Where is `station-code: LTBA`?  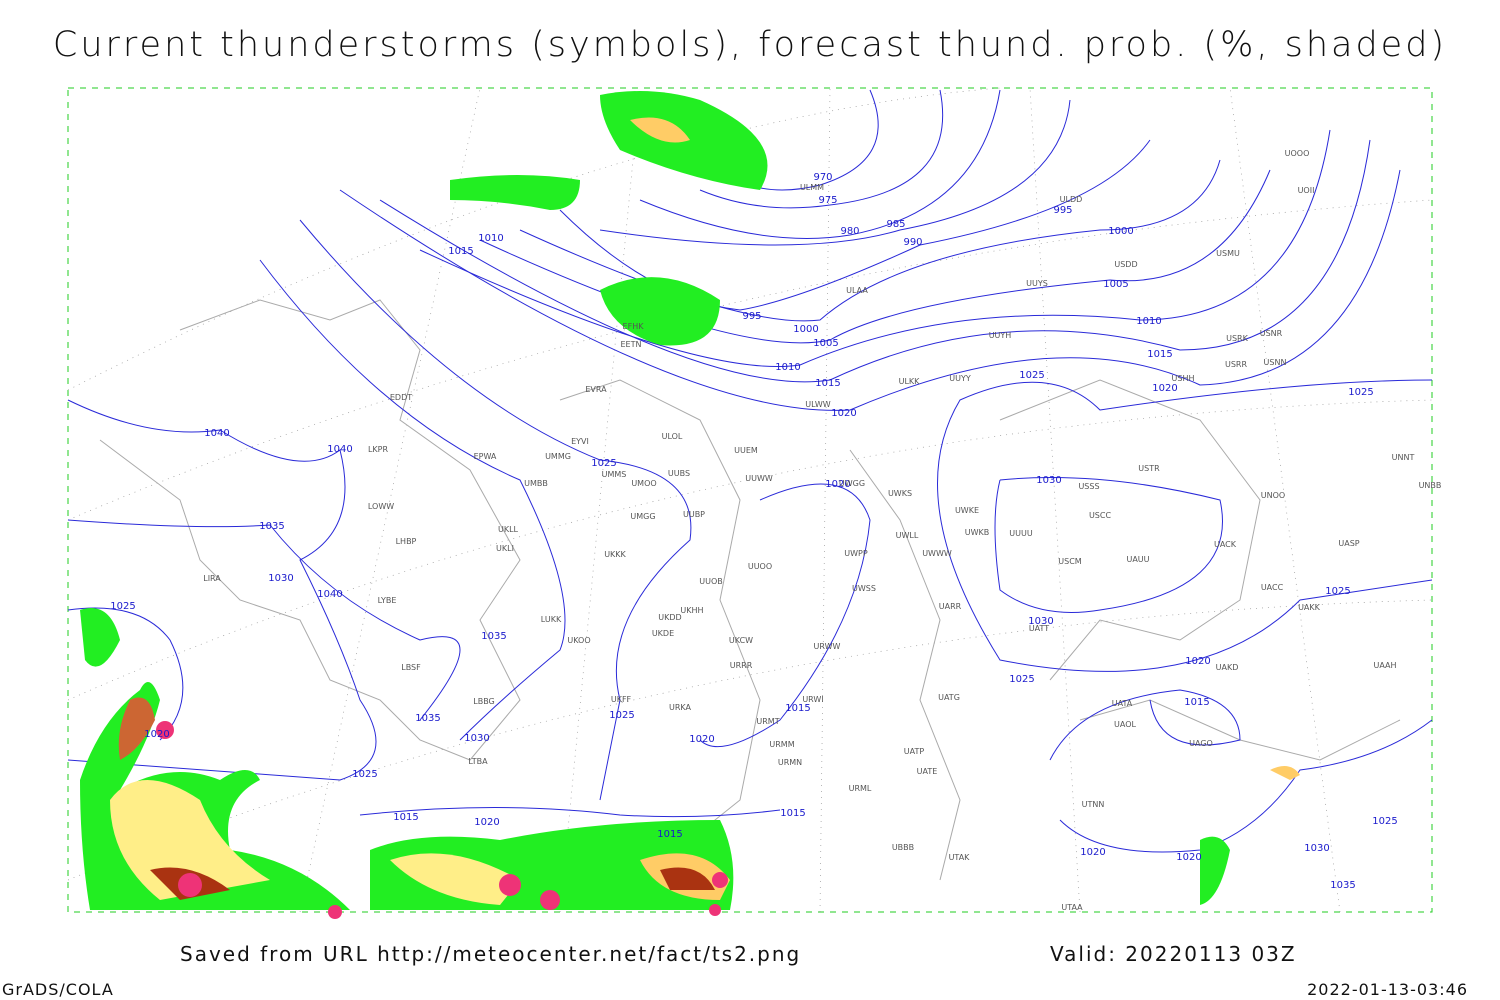
station-code: LTBA is located at coordinates (478, 761).